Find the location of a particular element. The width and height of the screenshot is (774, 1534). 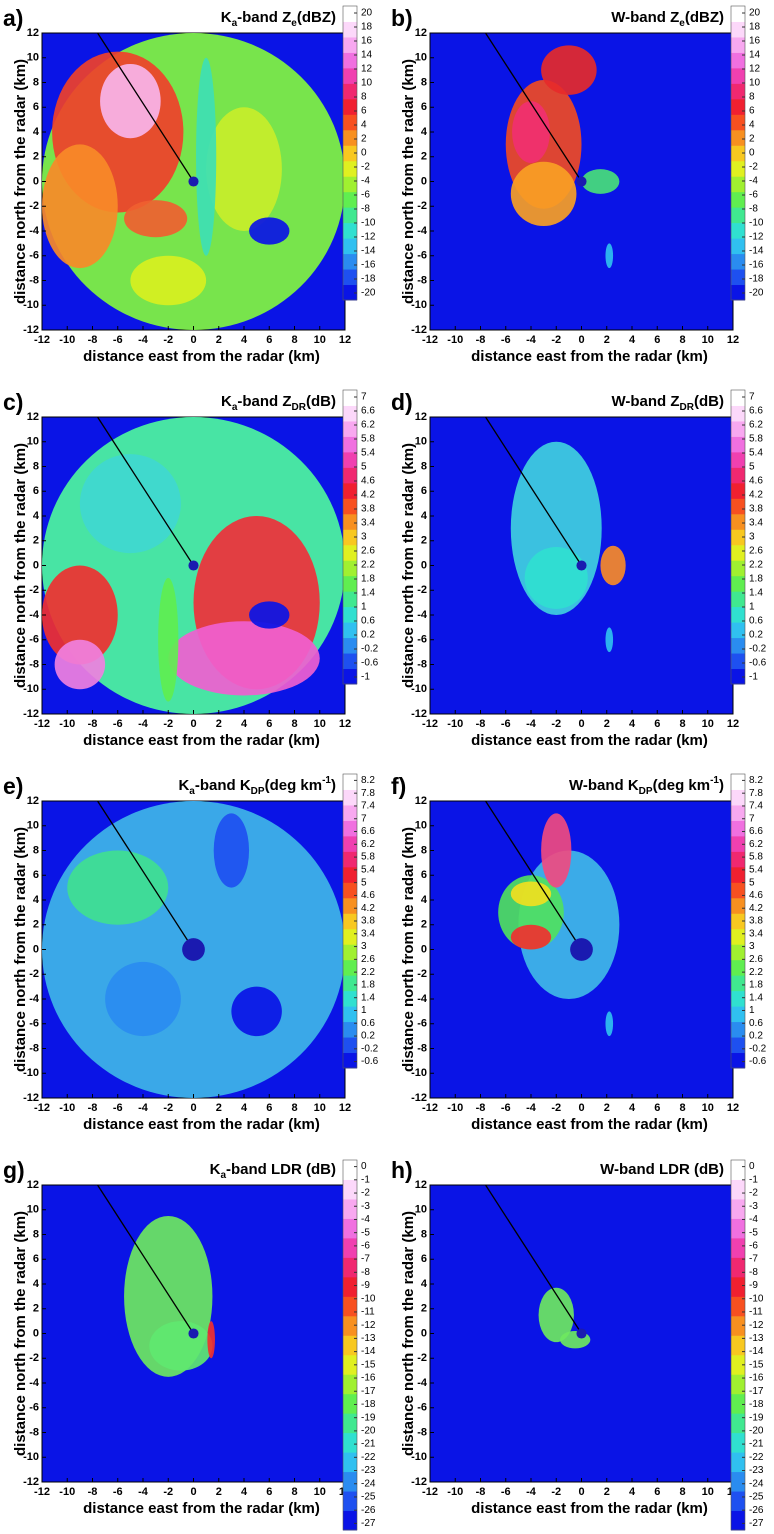

colorbar-tick-label: -1 is located at coordinates (365, 677).